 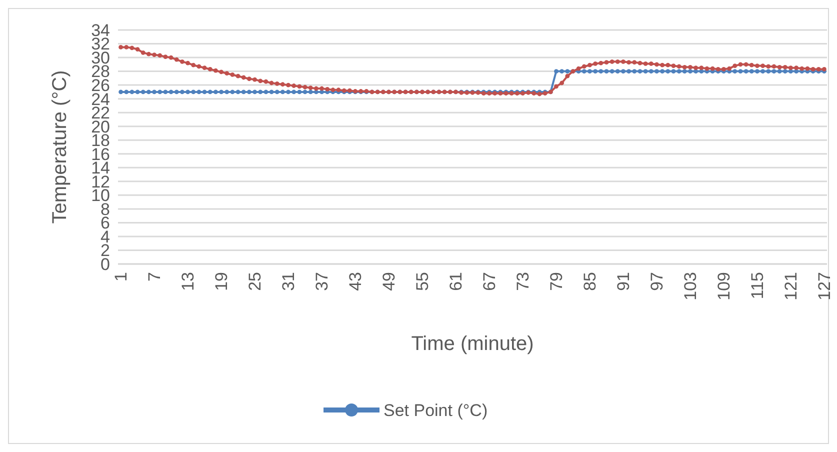 I want to click on x-tick-label: 43, so click(x=356, y=281).